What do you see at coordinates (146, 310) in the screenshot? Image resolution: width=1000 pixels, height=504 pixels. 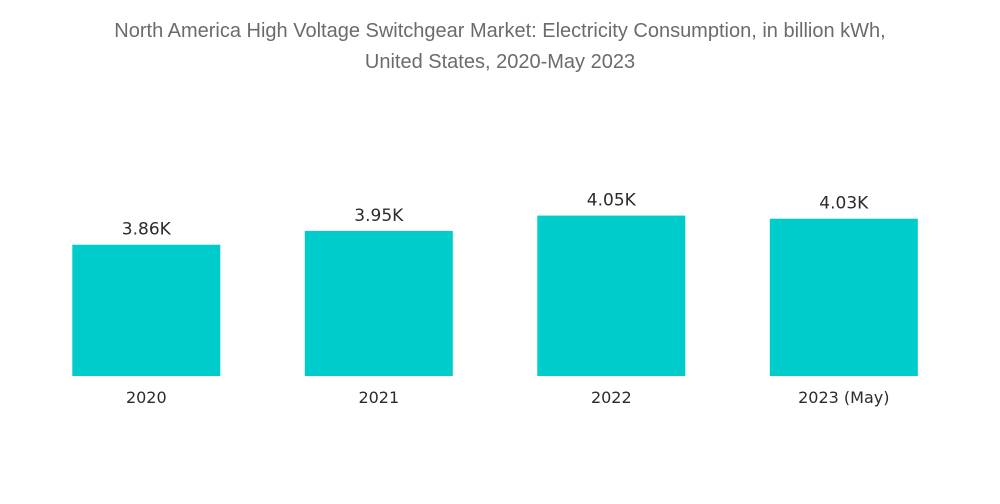 I see `bar-2020` at bounding box center [146, 310].